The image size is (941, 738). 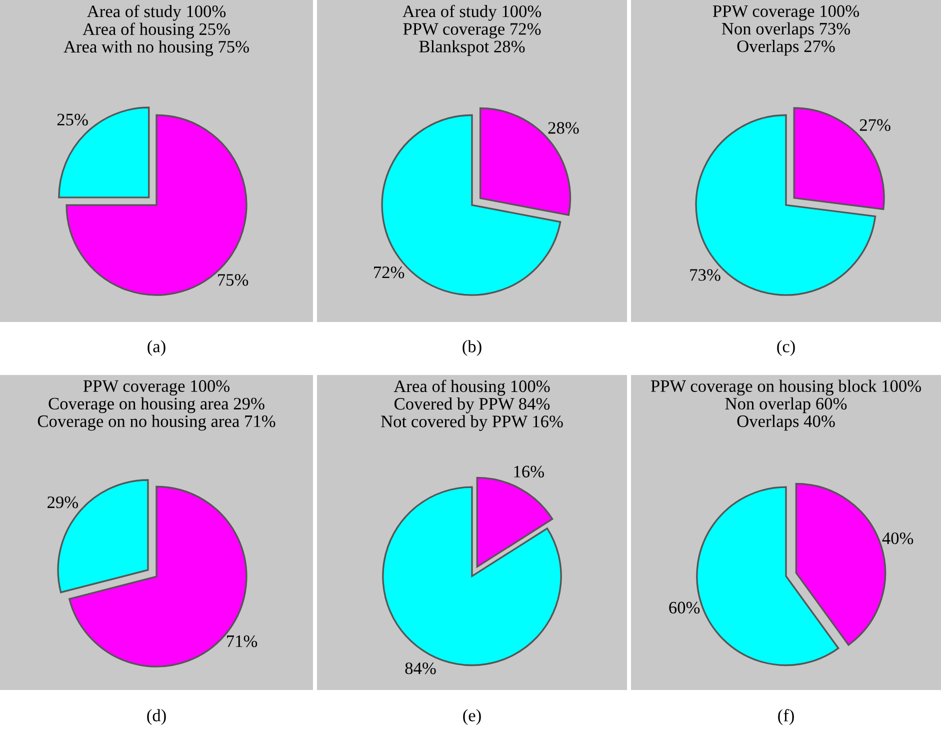 What do you see at coordinates (242, 641) in the screenshot?
I see `data-label: 71%` at bounding box center [242, 641].